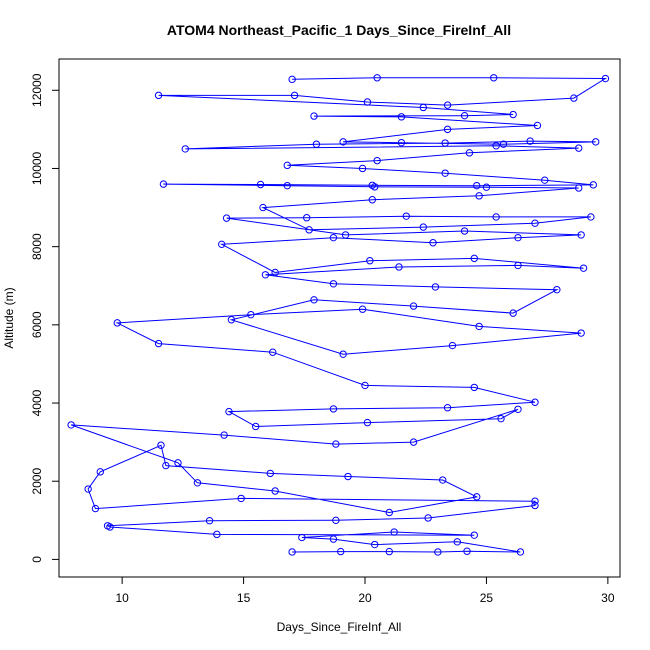 The width and height of the screenshot is (650, 650). I want to click on x-tick-label: 25, so click(487, 598).